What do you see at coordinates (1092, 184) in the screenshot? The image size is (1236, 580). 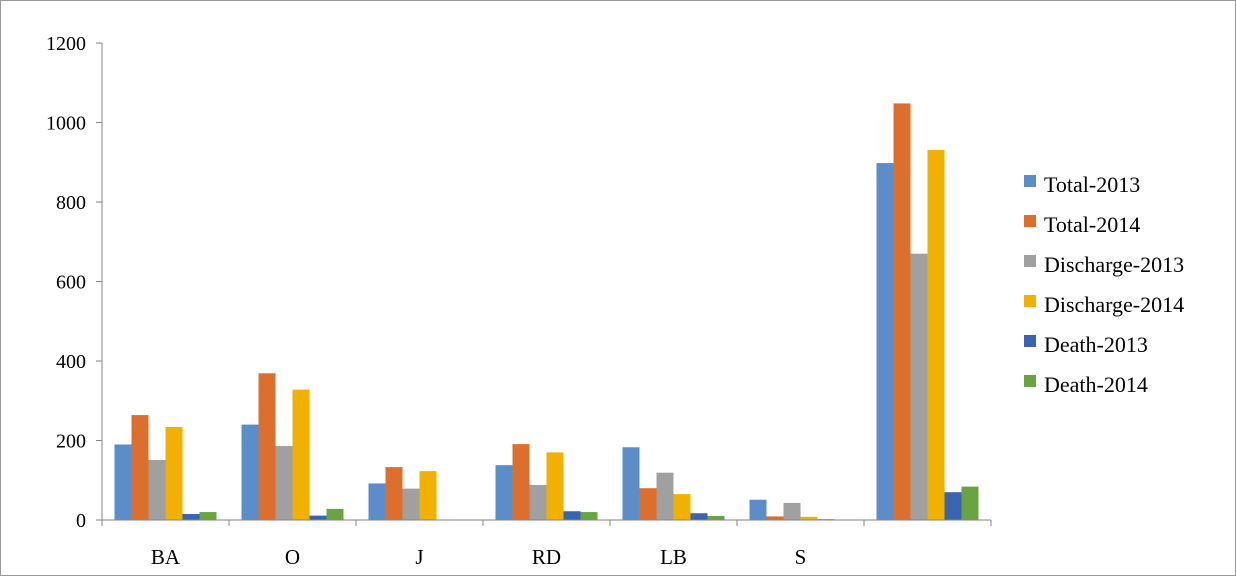 I see `legend-label: Total-2013` at bounding box center [1092, 184].